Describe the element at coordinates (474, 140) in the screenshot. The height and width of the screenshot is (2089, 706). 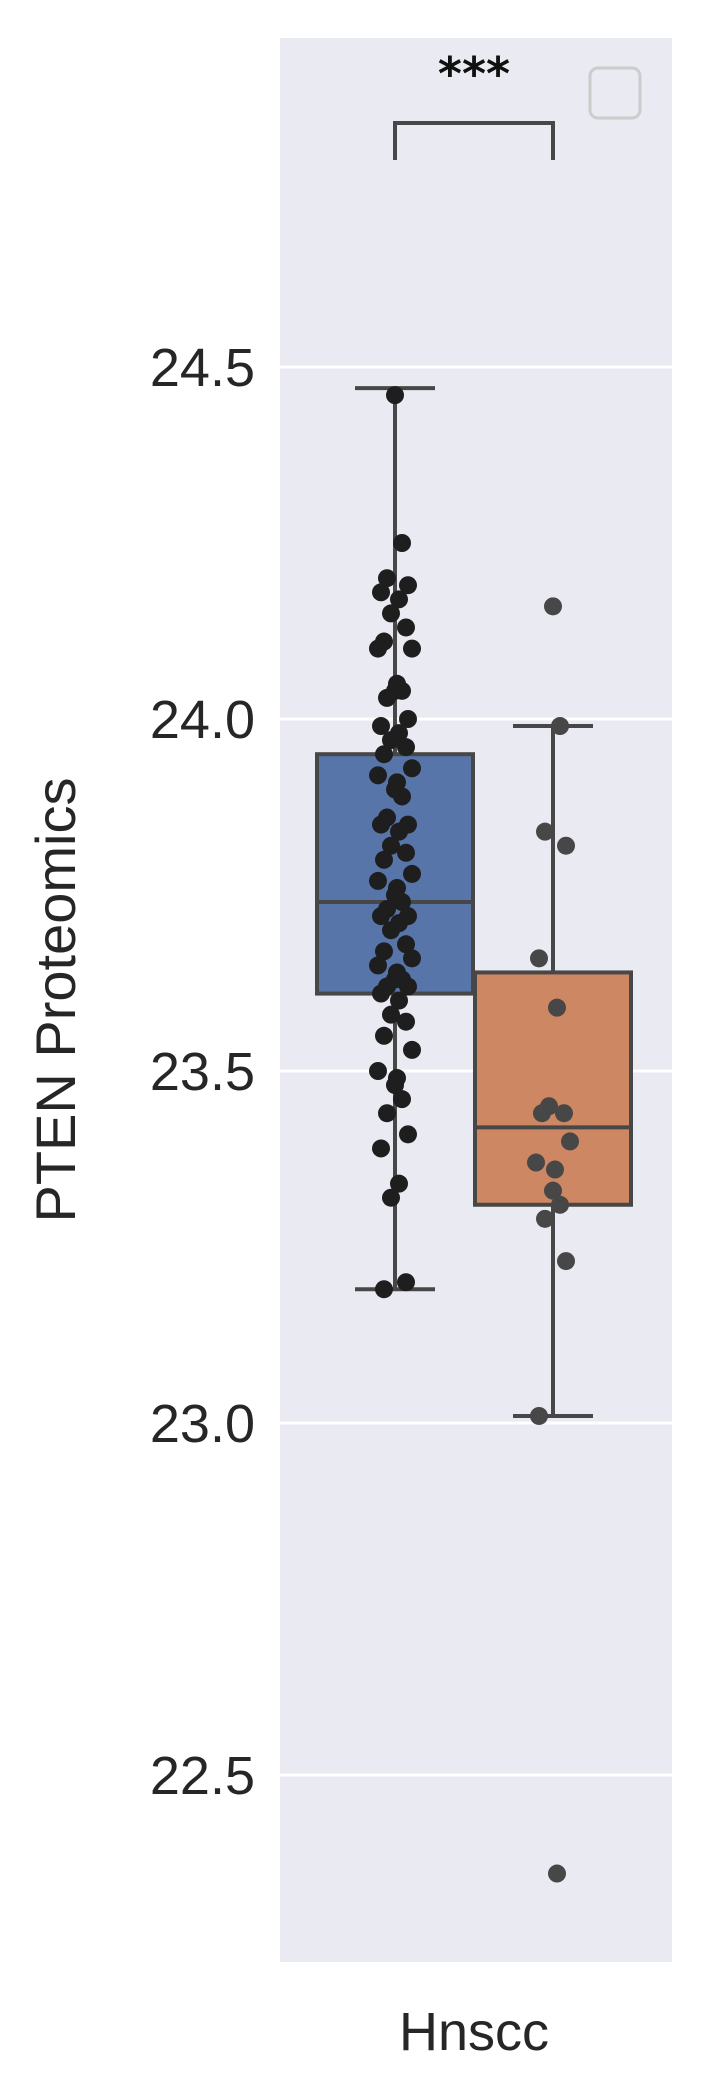
I see `significance-bracket` at that location.